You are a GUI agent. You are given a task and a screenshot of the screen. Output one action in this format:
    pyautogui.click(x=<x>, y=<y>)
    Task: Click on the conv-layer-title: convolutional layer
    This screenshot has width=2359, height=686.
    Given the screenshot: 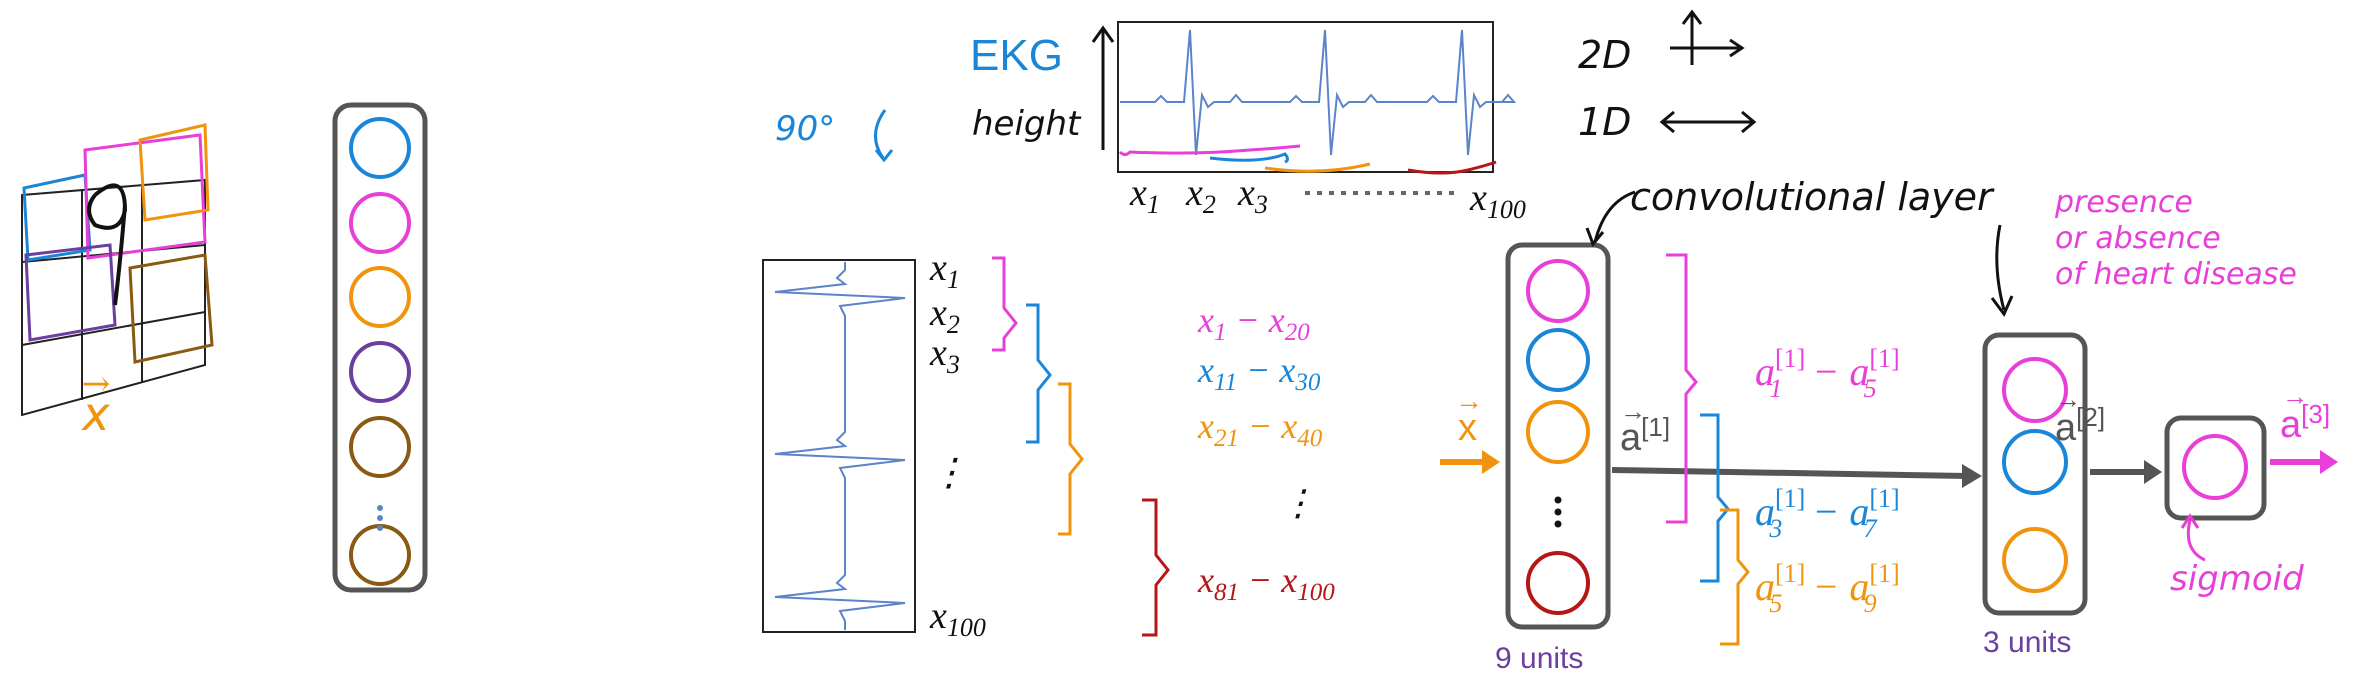 What is the action you would take?
    pyautogui.click(x=1812, y=197)
    